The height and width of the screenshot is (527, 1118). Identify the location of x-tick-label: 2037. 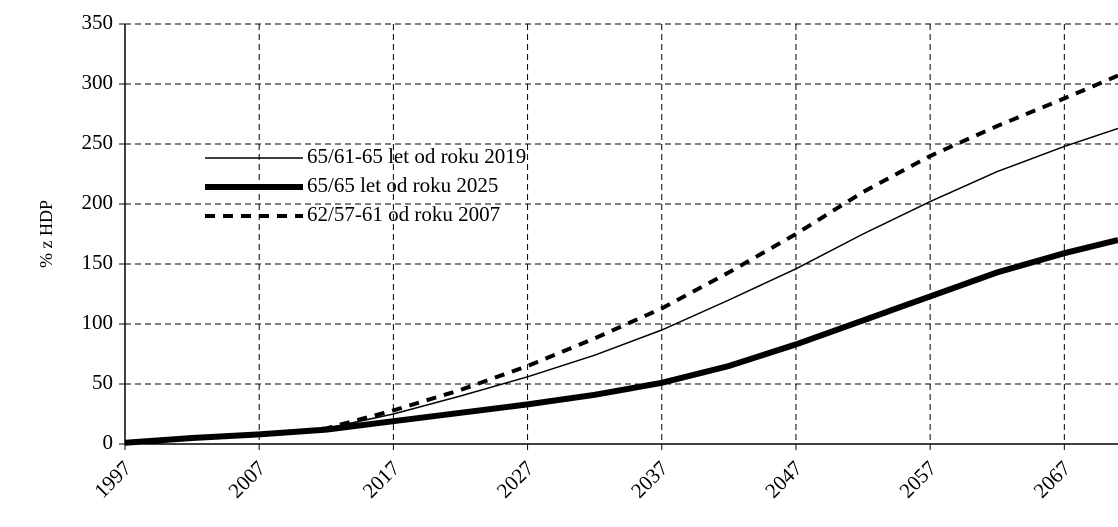
(649, 479).